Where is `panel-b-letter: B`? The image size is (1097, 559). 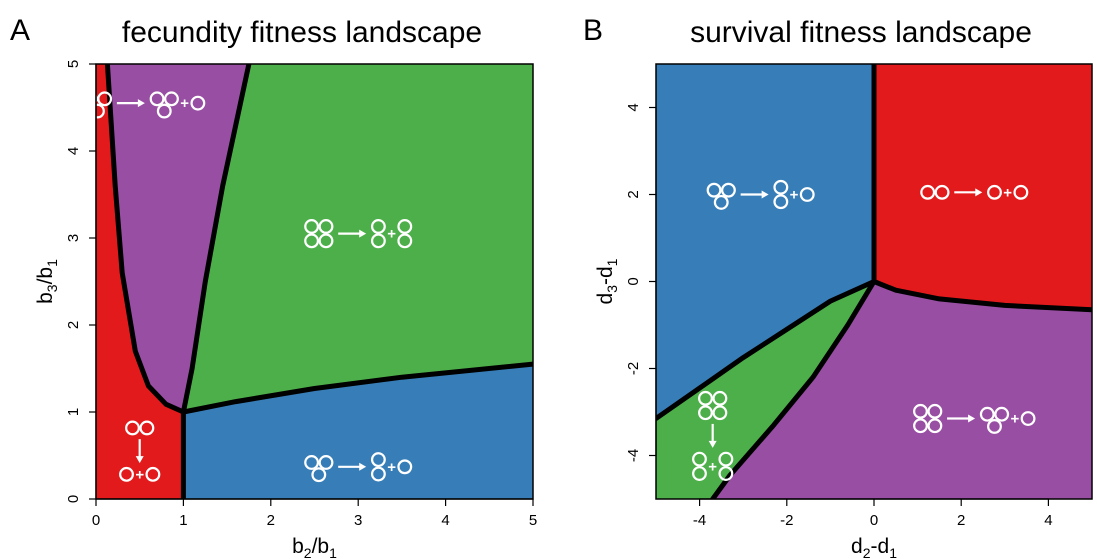
panel-b-letter: B is located at coordinates (593, 30).